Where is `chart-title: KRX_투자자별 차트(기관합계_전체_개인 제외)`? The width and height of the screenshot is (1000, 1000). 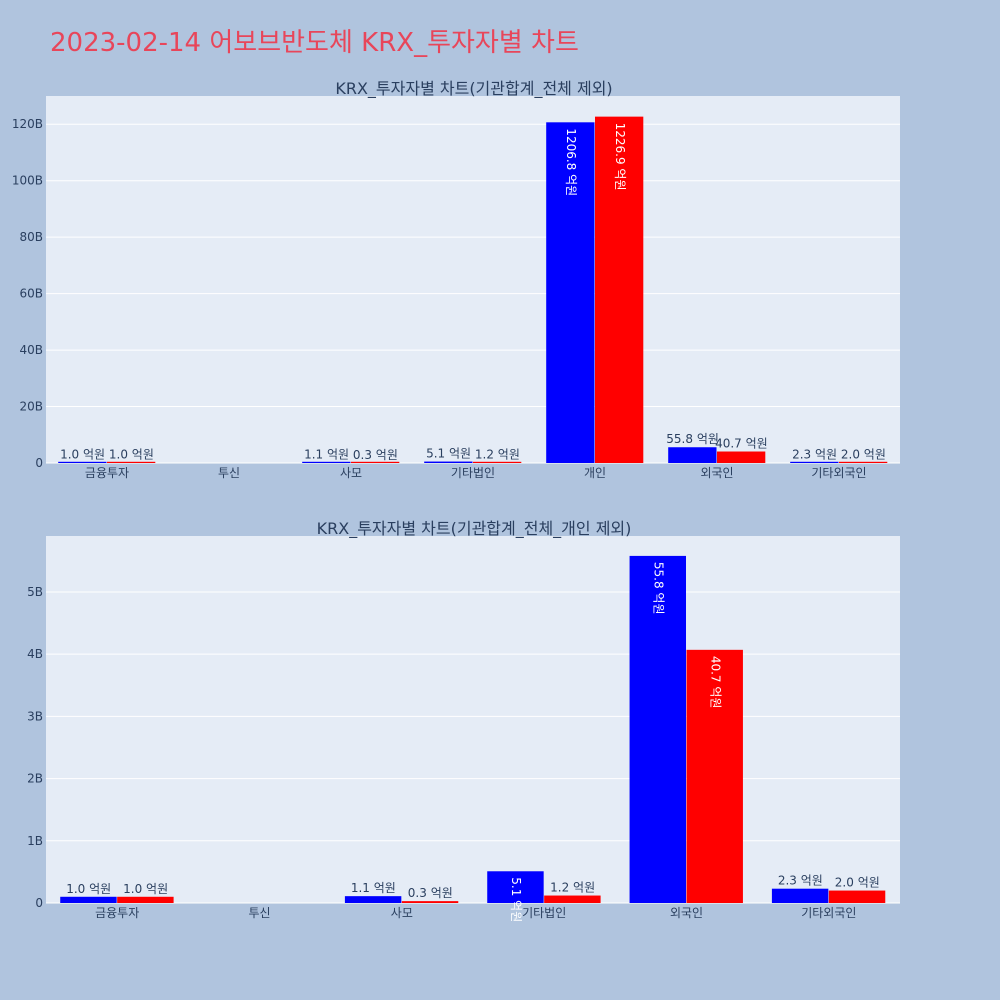
chart-title: KRX_투자자별 차트(기관합계_전체_개인 제외) is located at coordinates (474, 529).